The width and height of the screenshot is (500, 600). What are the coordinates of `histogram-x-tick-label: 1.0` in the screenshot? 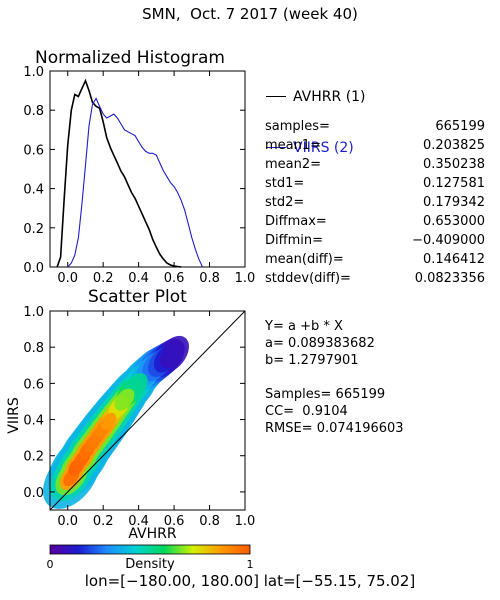 It's located at (245, 278).